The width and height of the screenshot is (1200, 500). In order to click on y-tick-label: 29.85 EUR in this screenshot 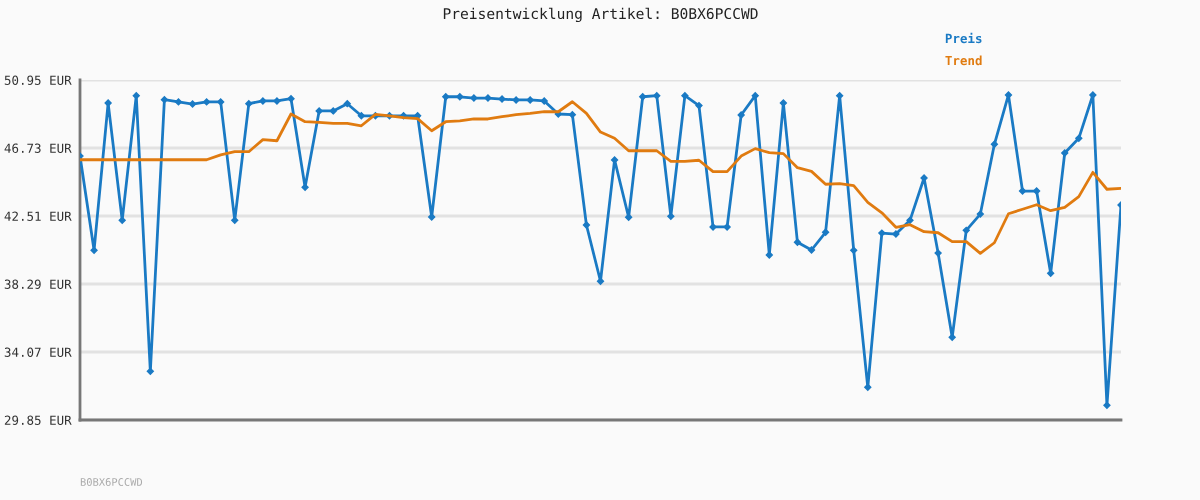, I will do `click(38, 420)`.